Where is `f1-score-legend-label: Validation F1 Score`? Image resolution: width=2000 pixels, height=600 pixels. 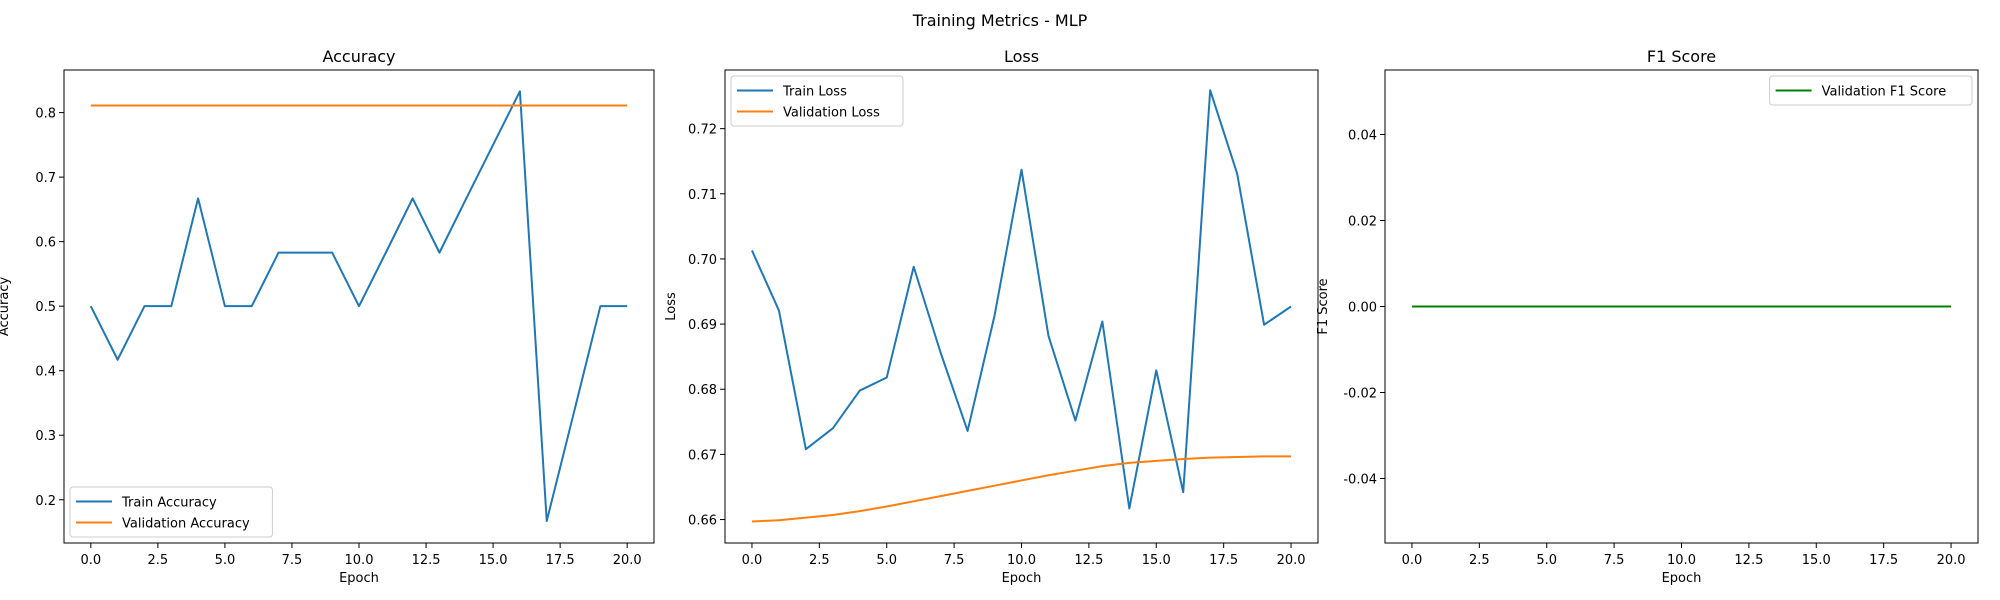 f1-score-legend-label: Validation F1 Score is located at coordinates (1884, 92).